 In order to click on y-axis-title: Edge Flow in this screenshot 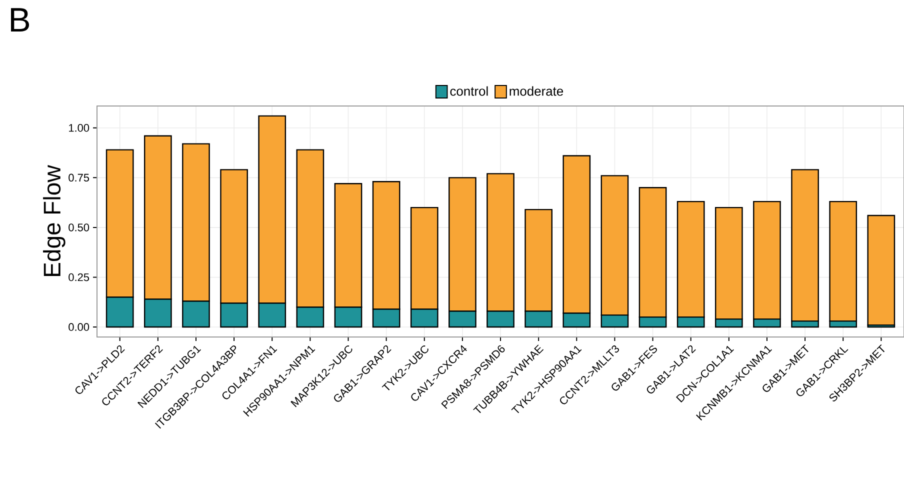, I will do `click(54, 220)`.